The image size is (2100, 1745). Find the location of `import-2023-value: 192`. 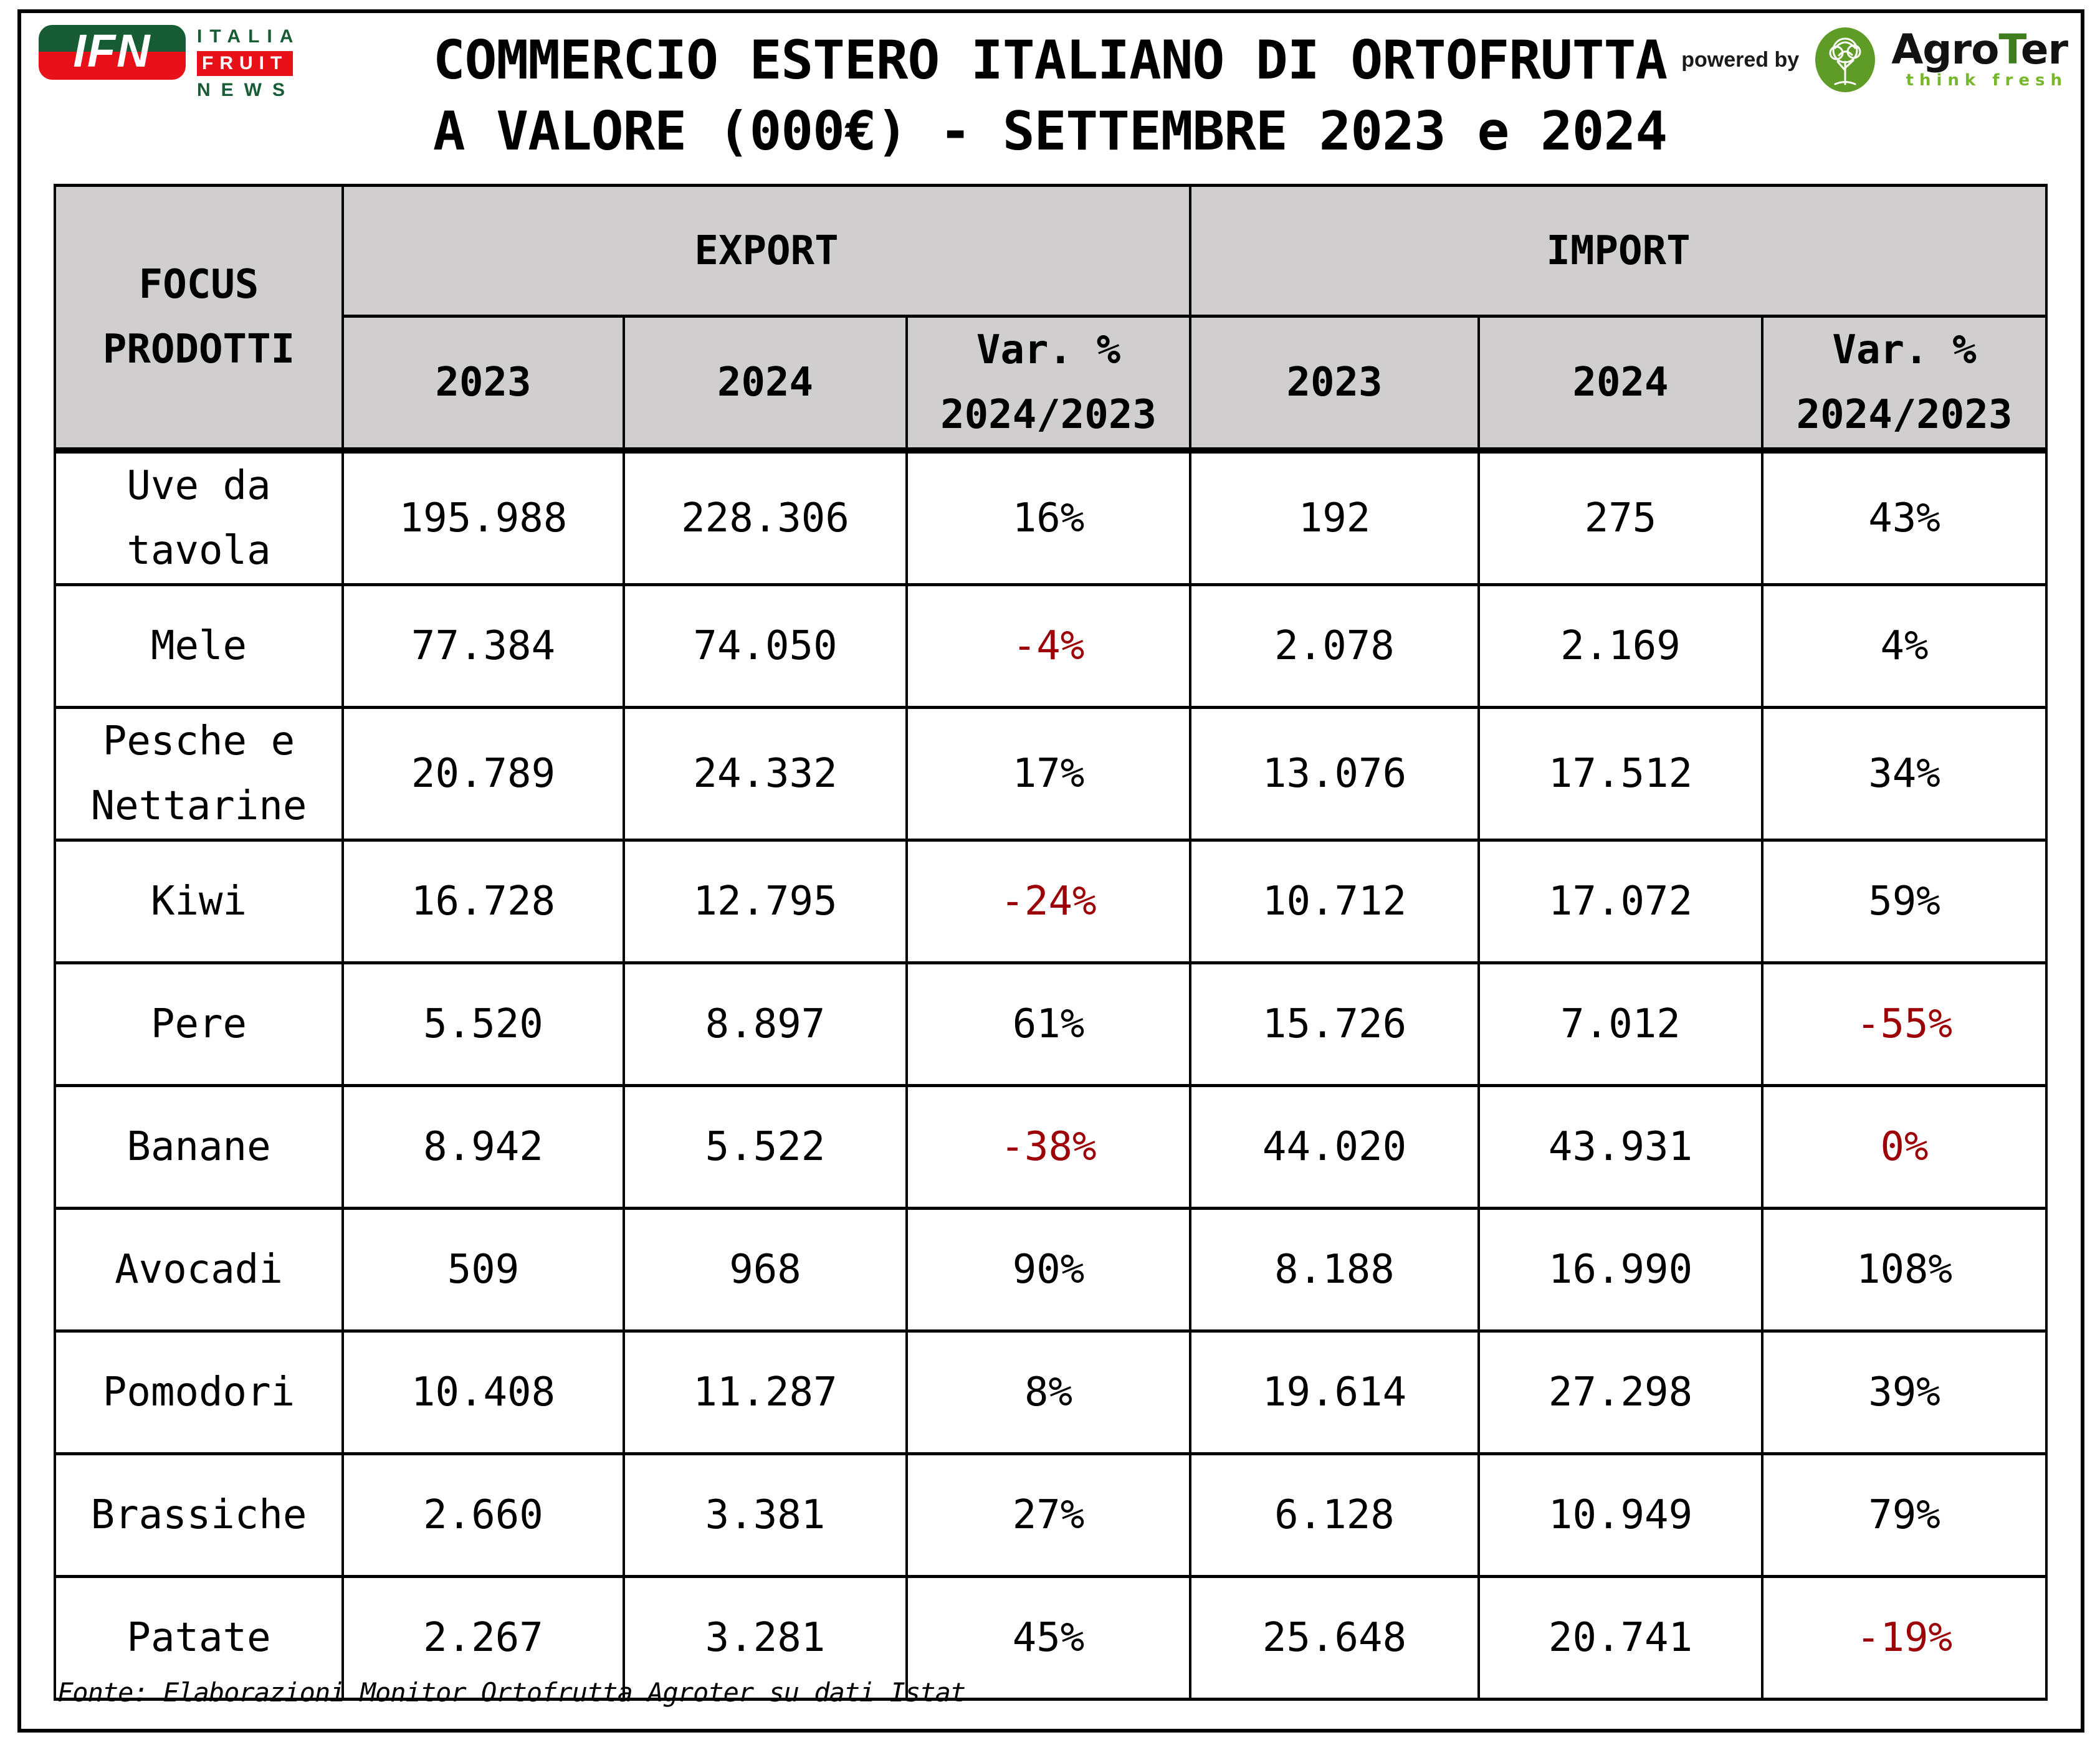

import-2023-value: 192 is located at coordinates (1334, 517).